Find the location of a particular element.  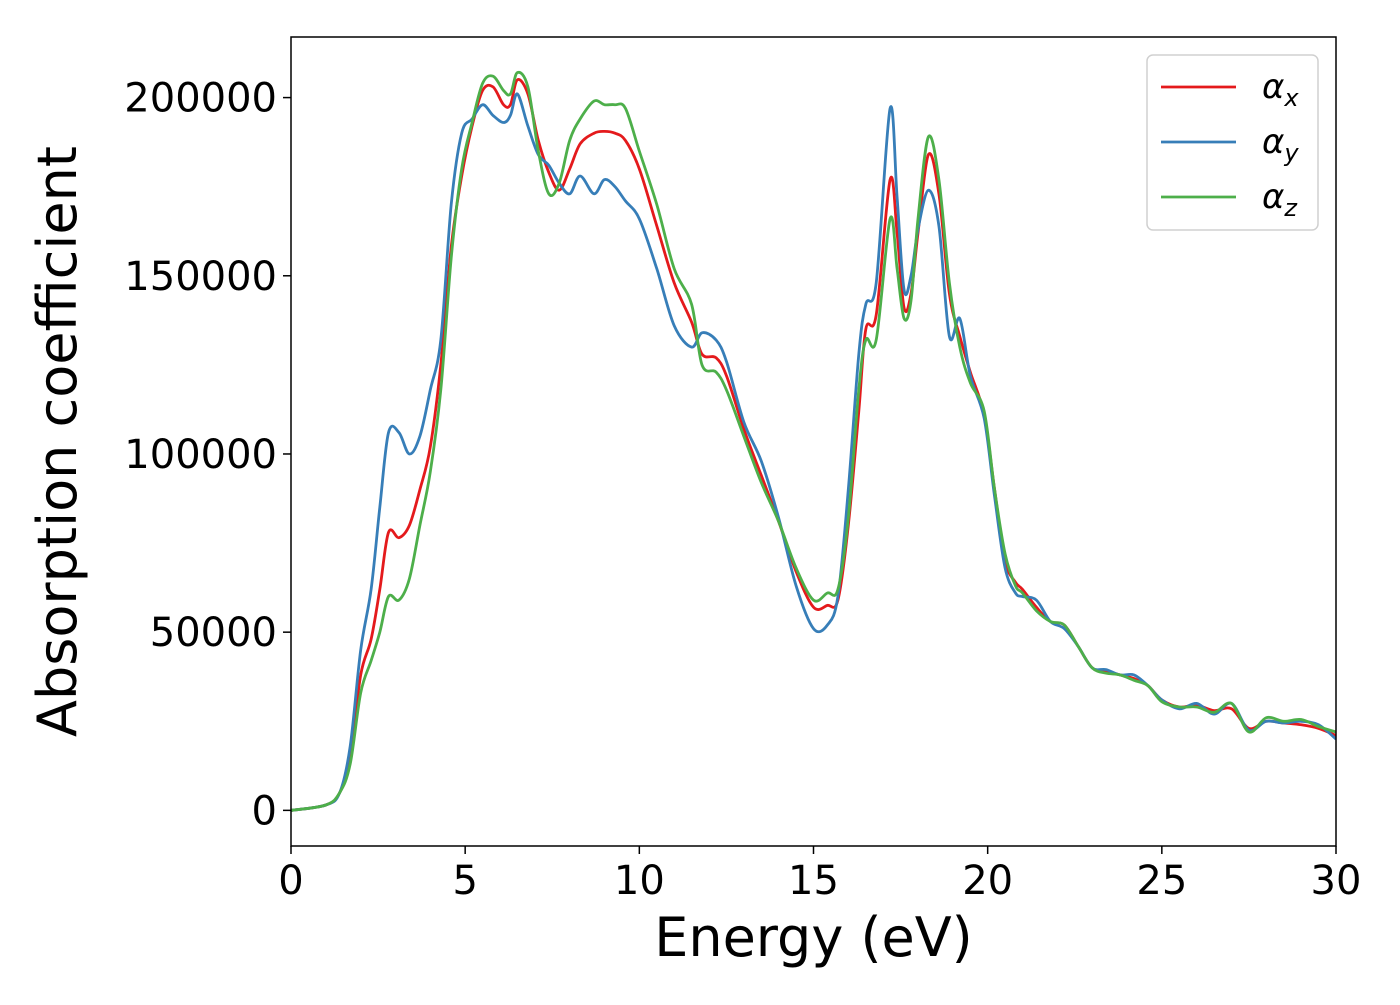

y-tick-label: 0 is located at coordinates (264, 811).